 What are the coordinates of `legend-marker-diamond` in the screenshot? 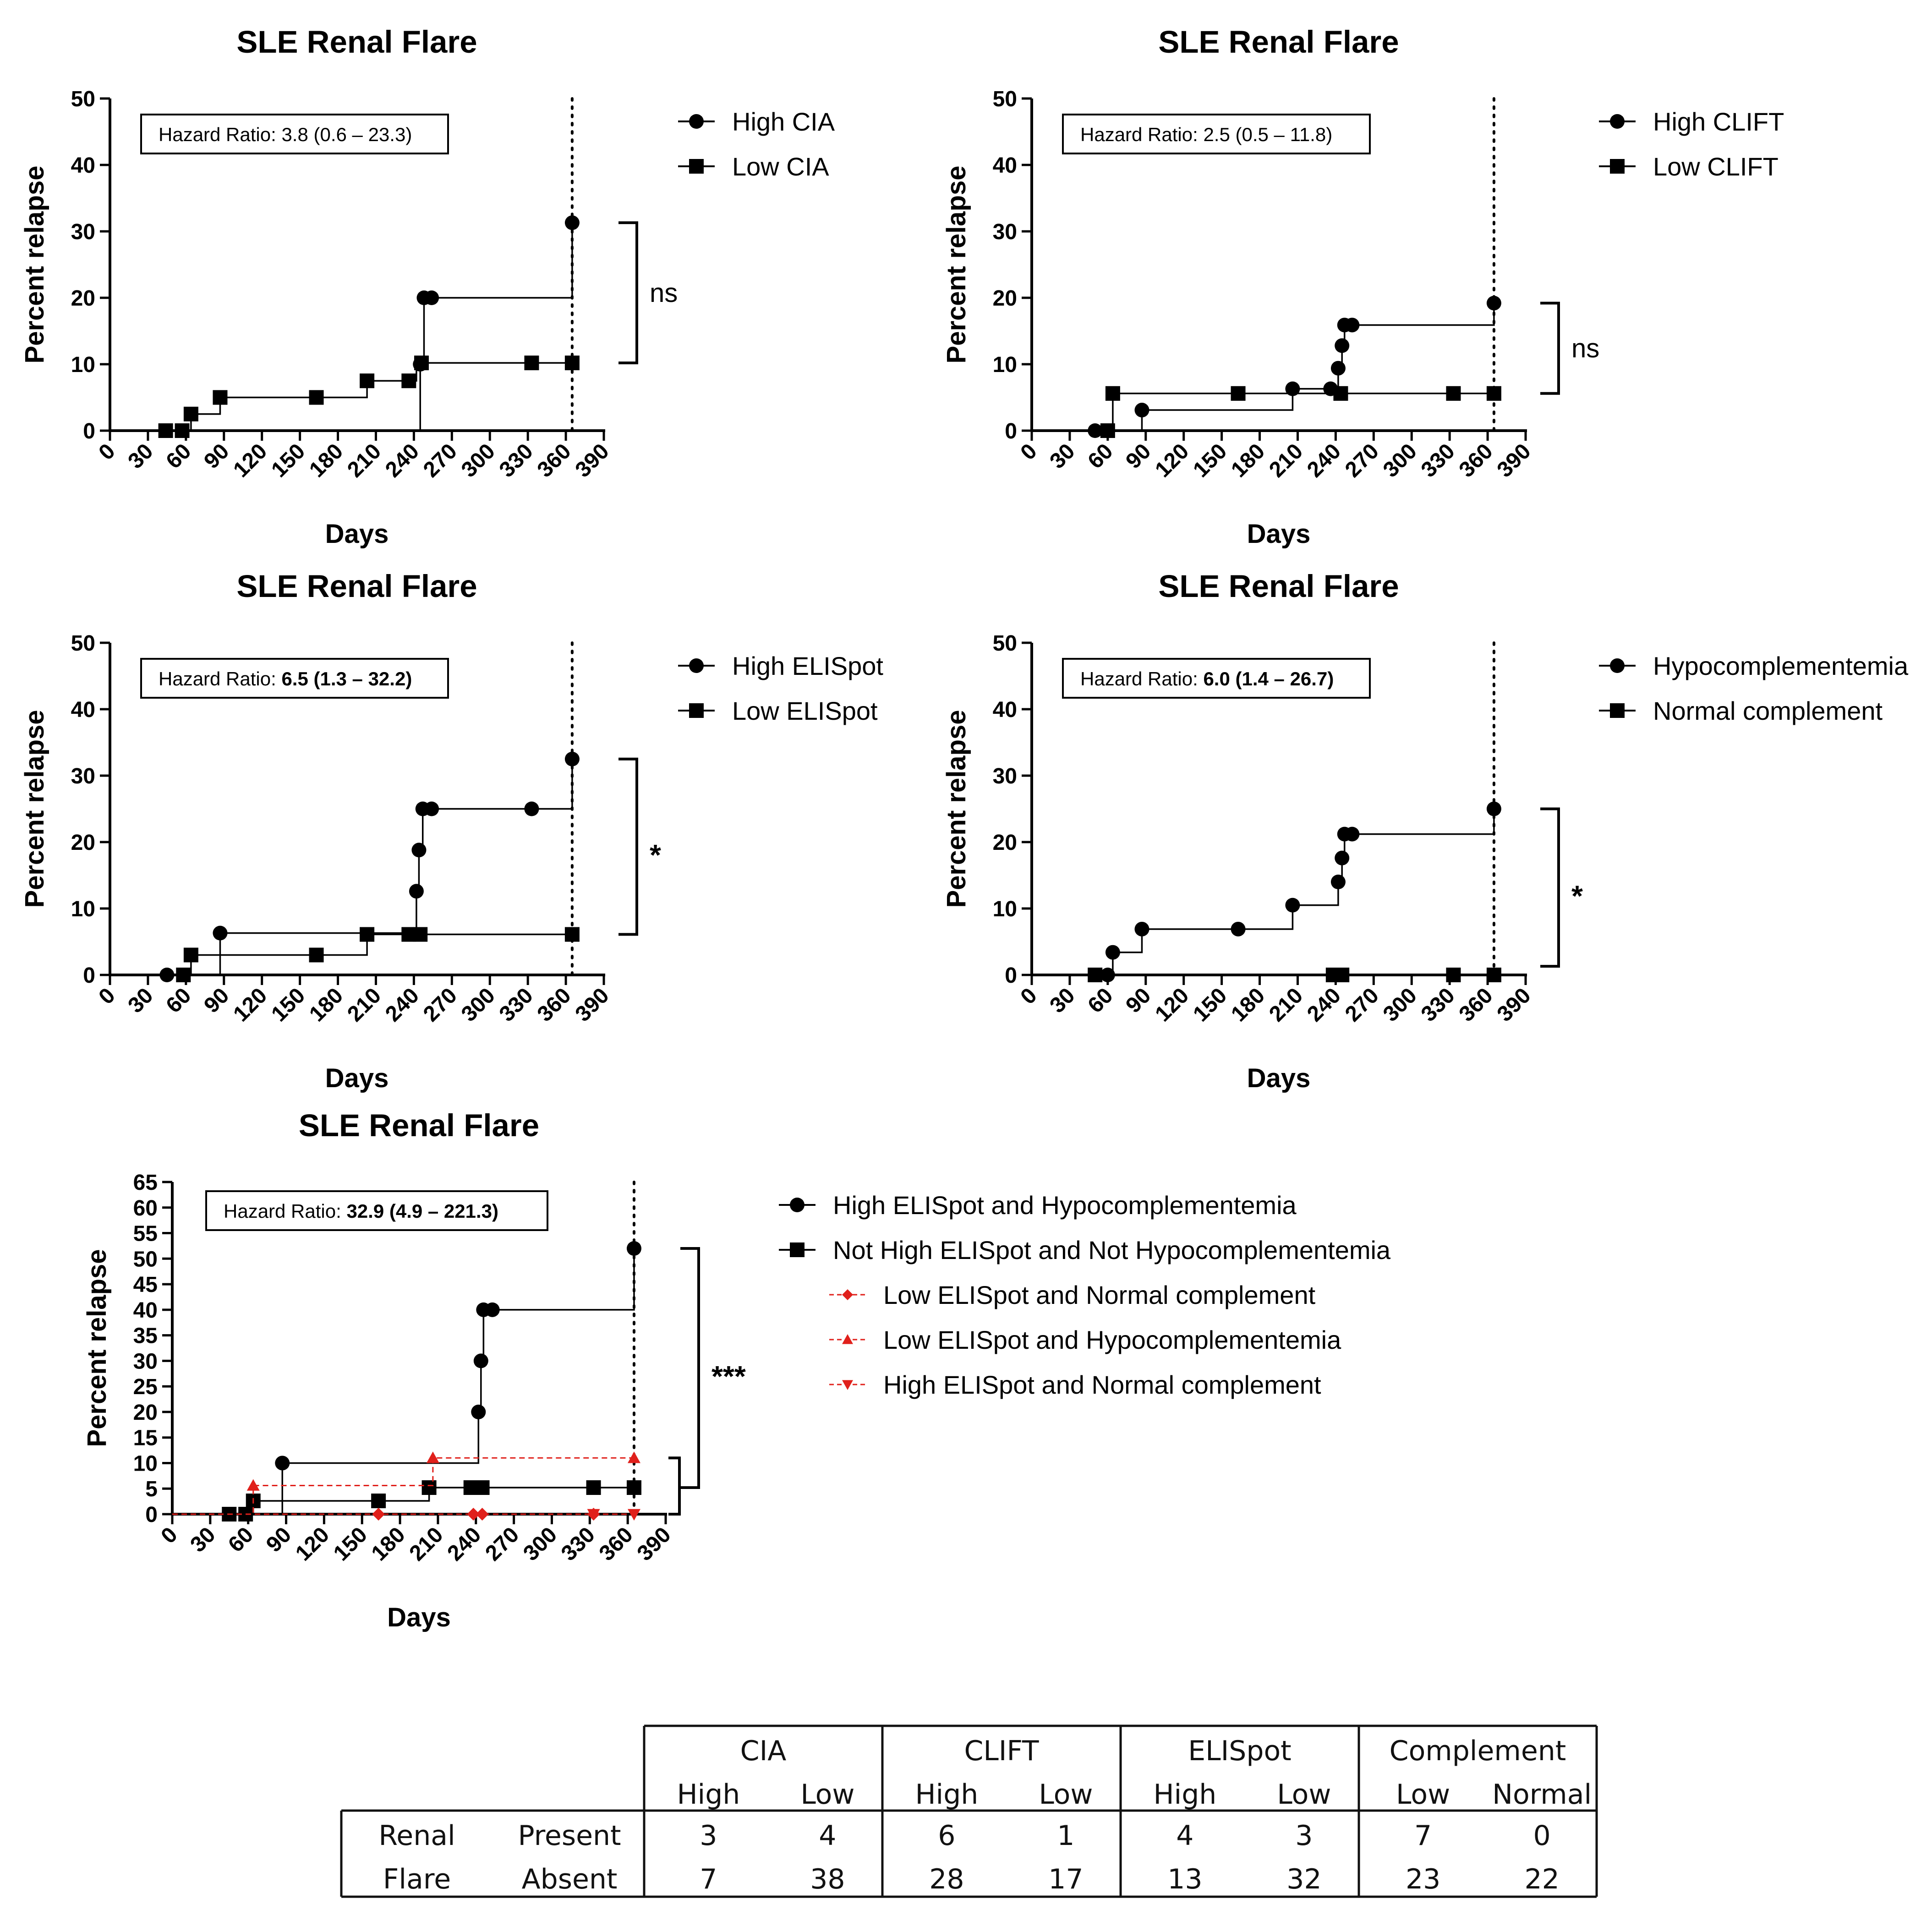 It's located at (847, 1294).